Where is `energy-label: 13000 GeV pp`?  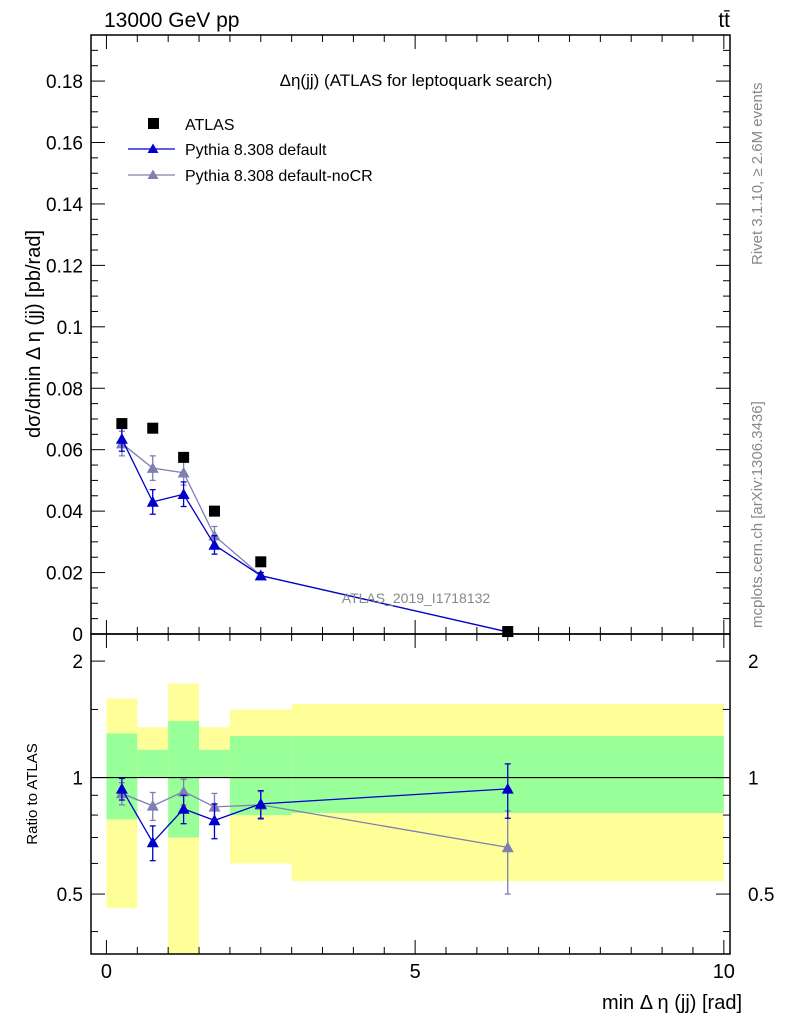 energy-label: 13000 GeV pp is located at coordinates (171, 20).